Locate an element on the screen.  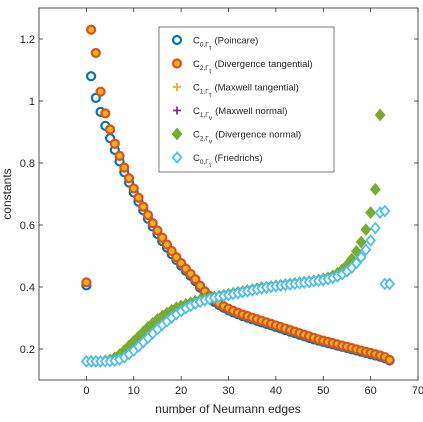
point-poincare-legend is located at coordinates (177, 40).